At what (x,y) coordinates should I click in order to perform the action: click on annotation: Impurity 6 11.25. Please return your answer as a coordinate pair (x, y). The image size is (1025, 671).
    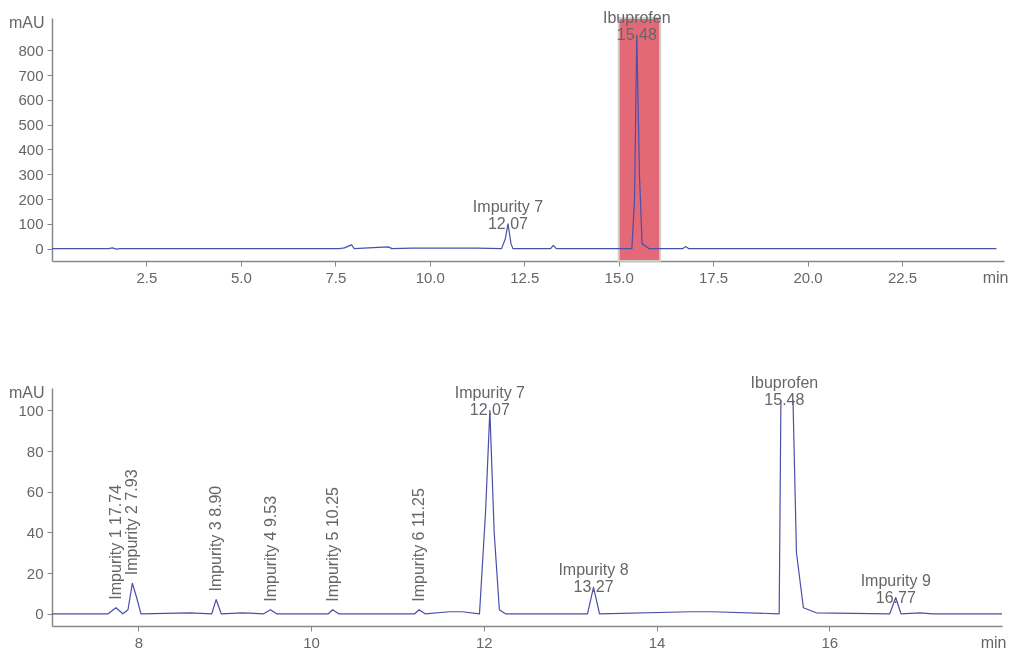
    Looking at the image, I should click on (419, 545).